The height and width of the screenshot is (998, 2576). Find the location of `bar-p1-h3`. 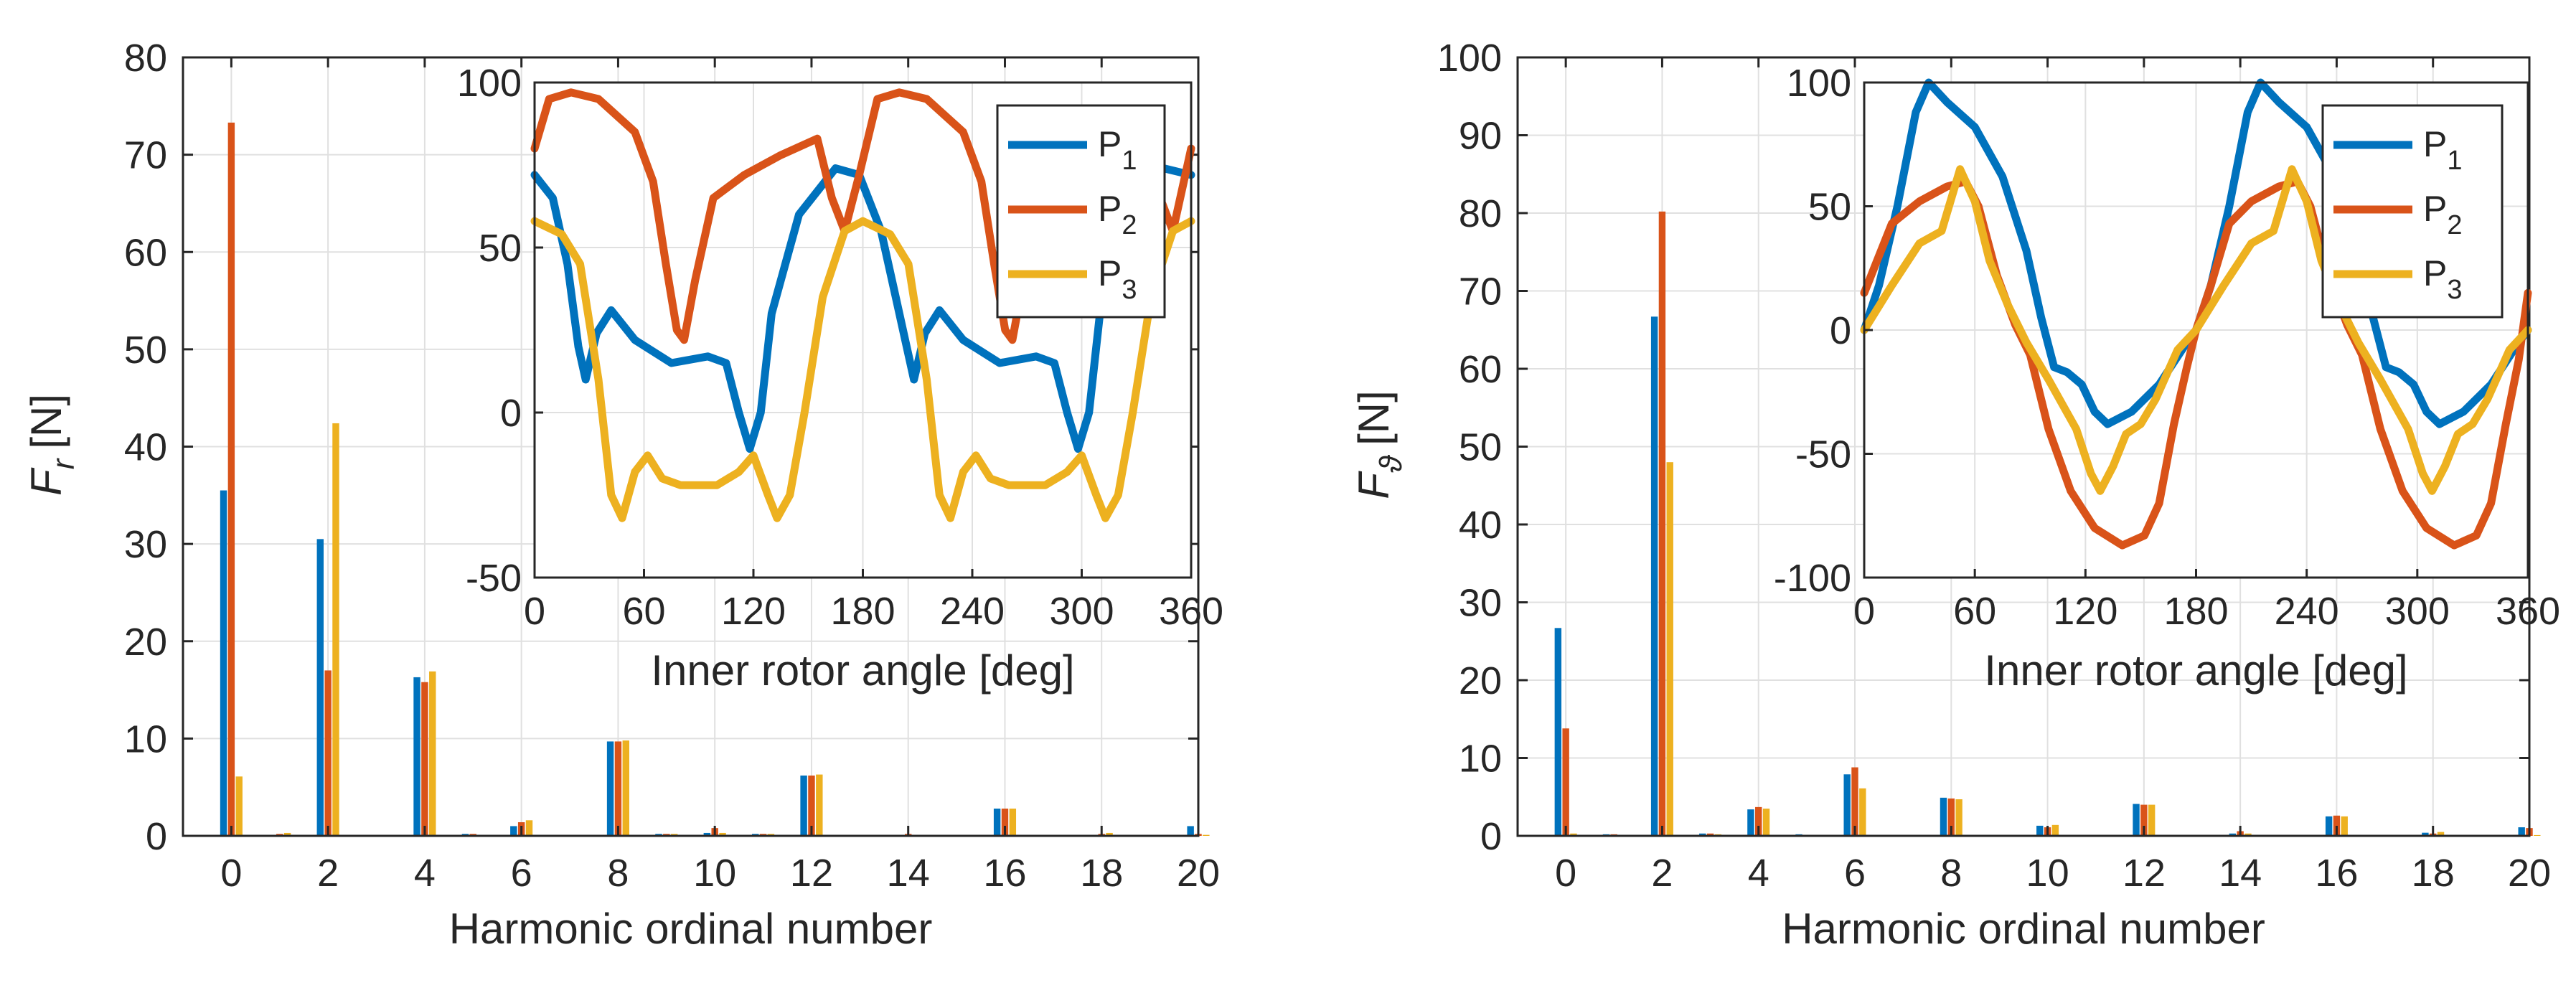

bar-p1-h3 is located at coordinates (1702, 834).